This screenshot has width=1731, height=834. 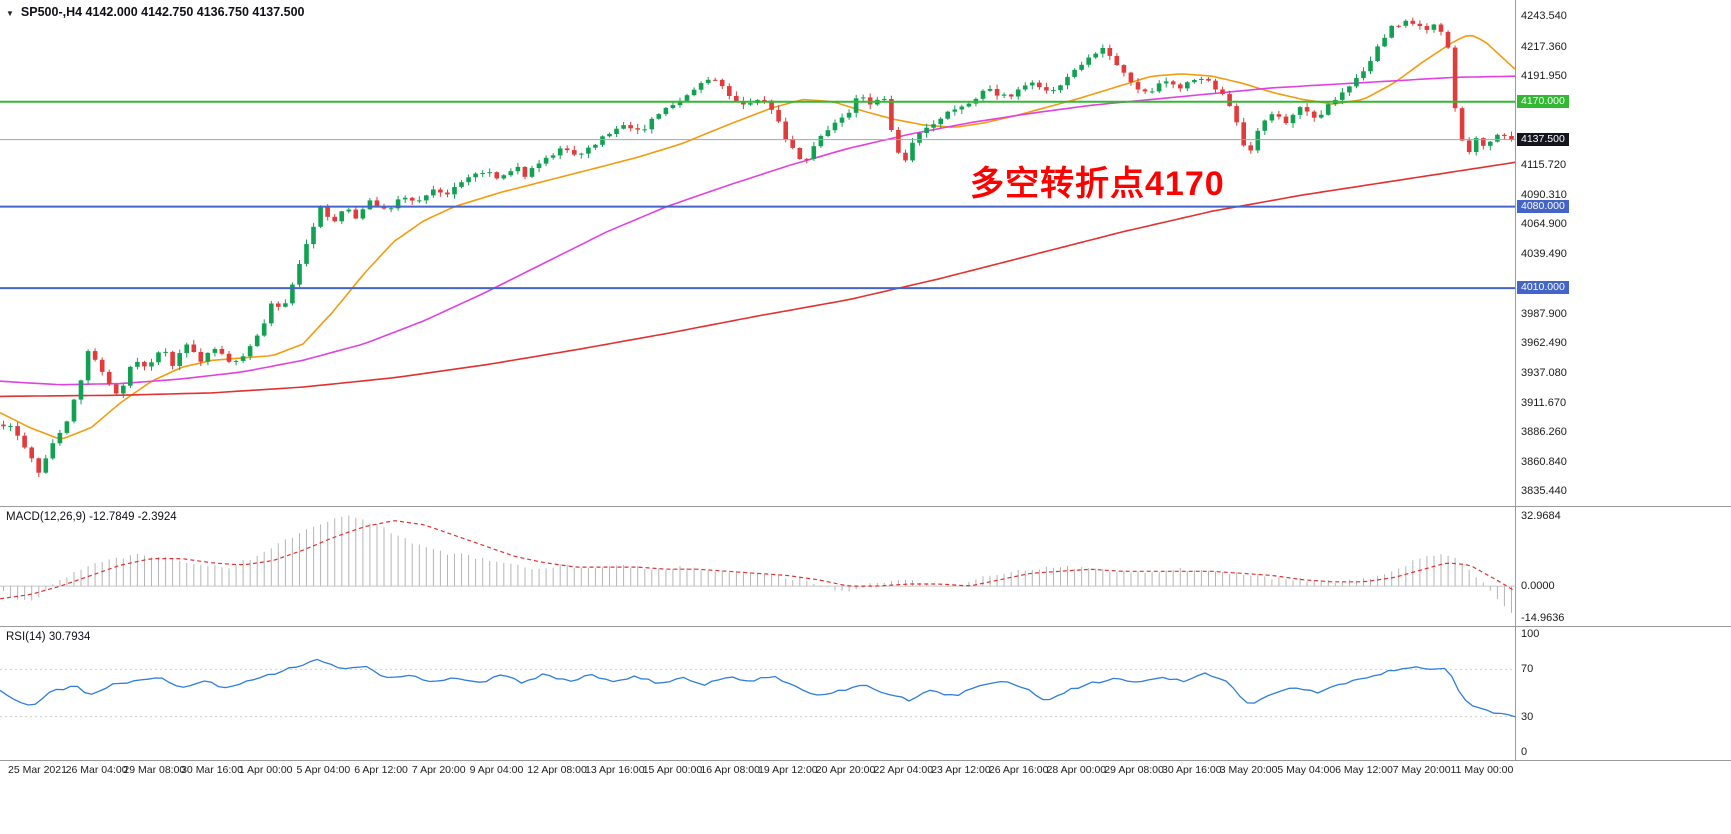 What do you see at coordinates (1544, 372) in the screenshot?
I see `price-axis-tick: 3937.080` at bounding box center [1544, 372].